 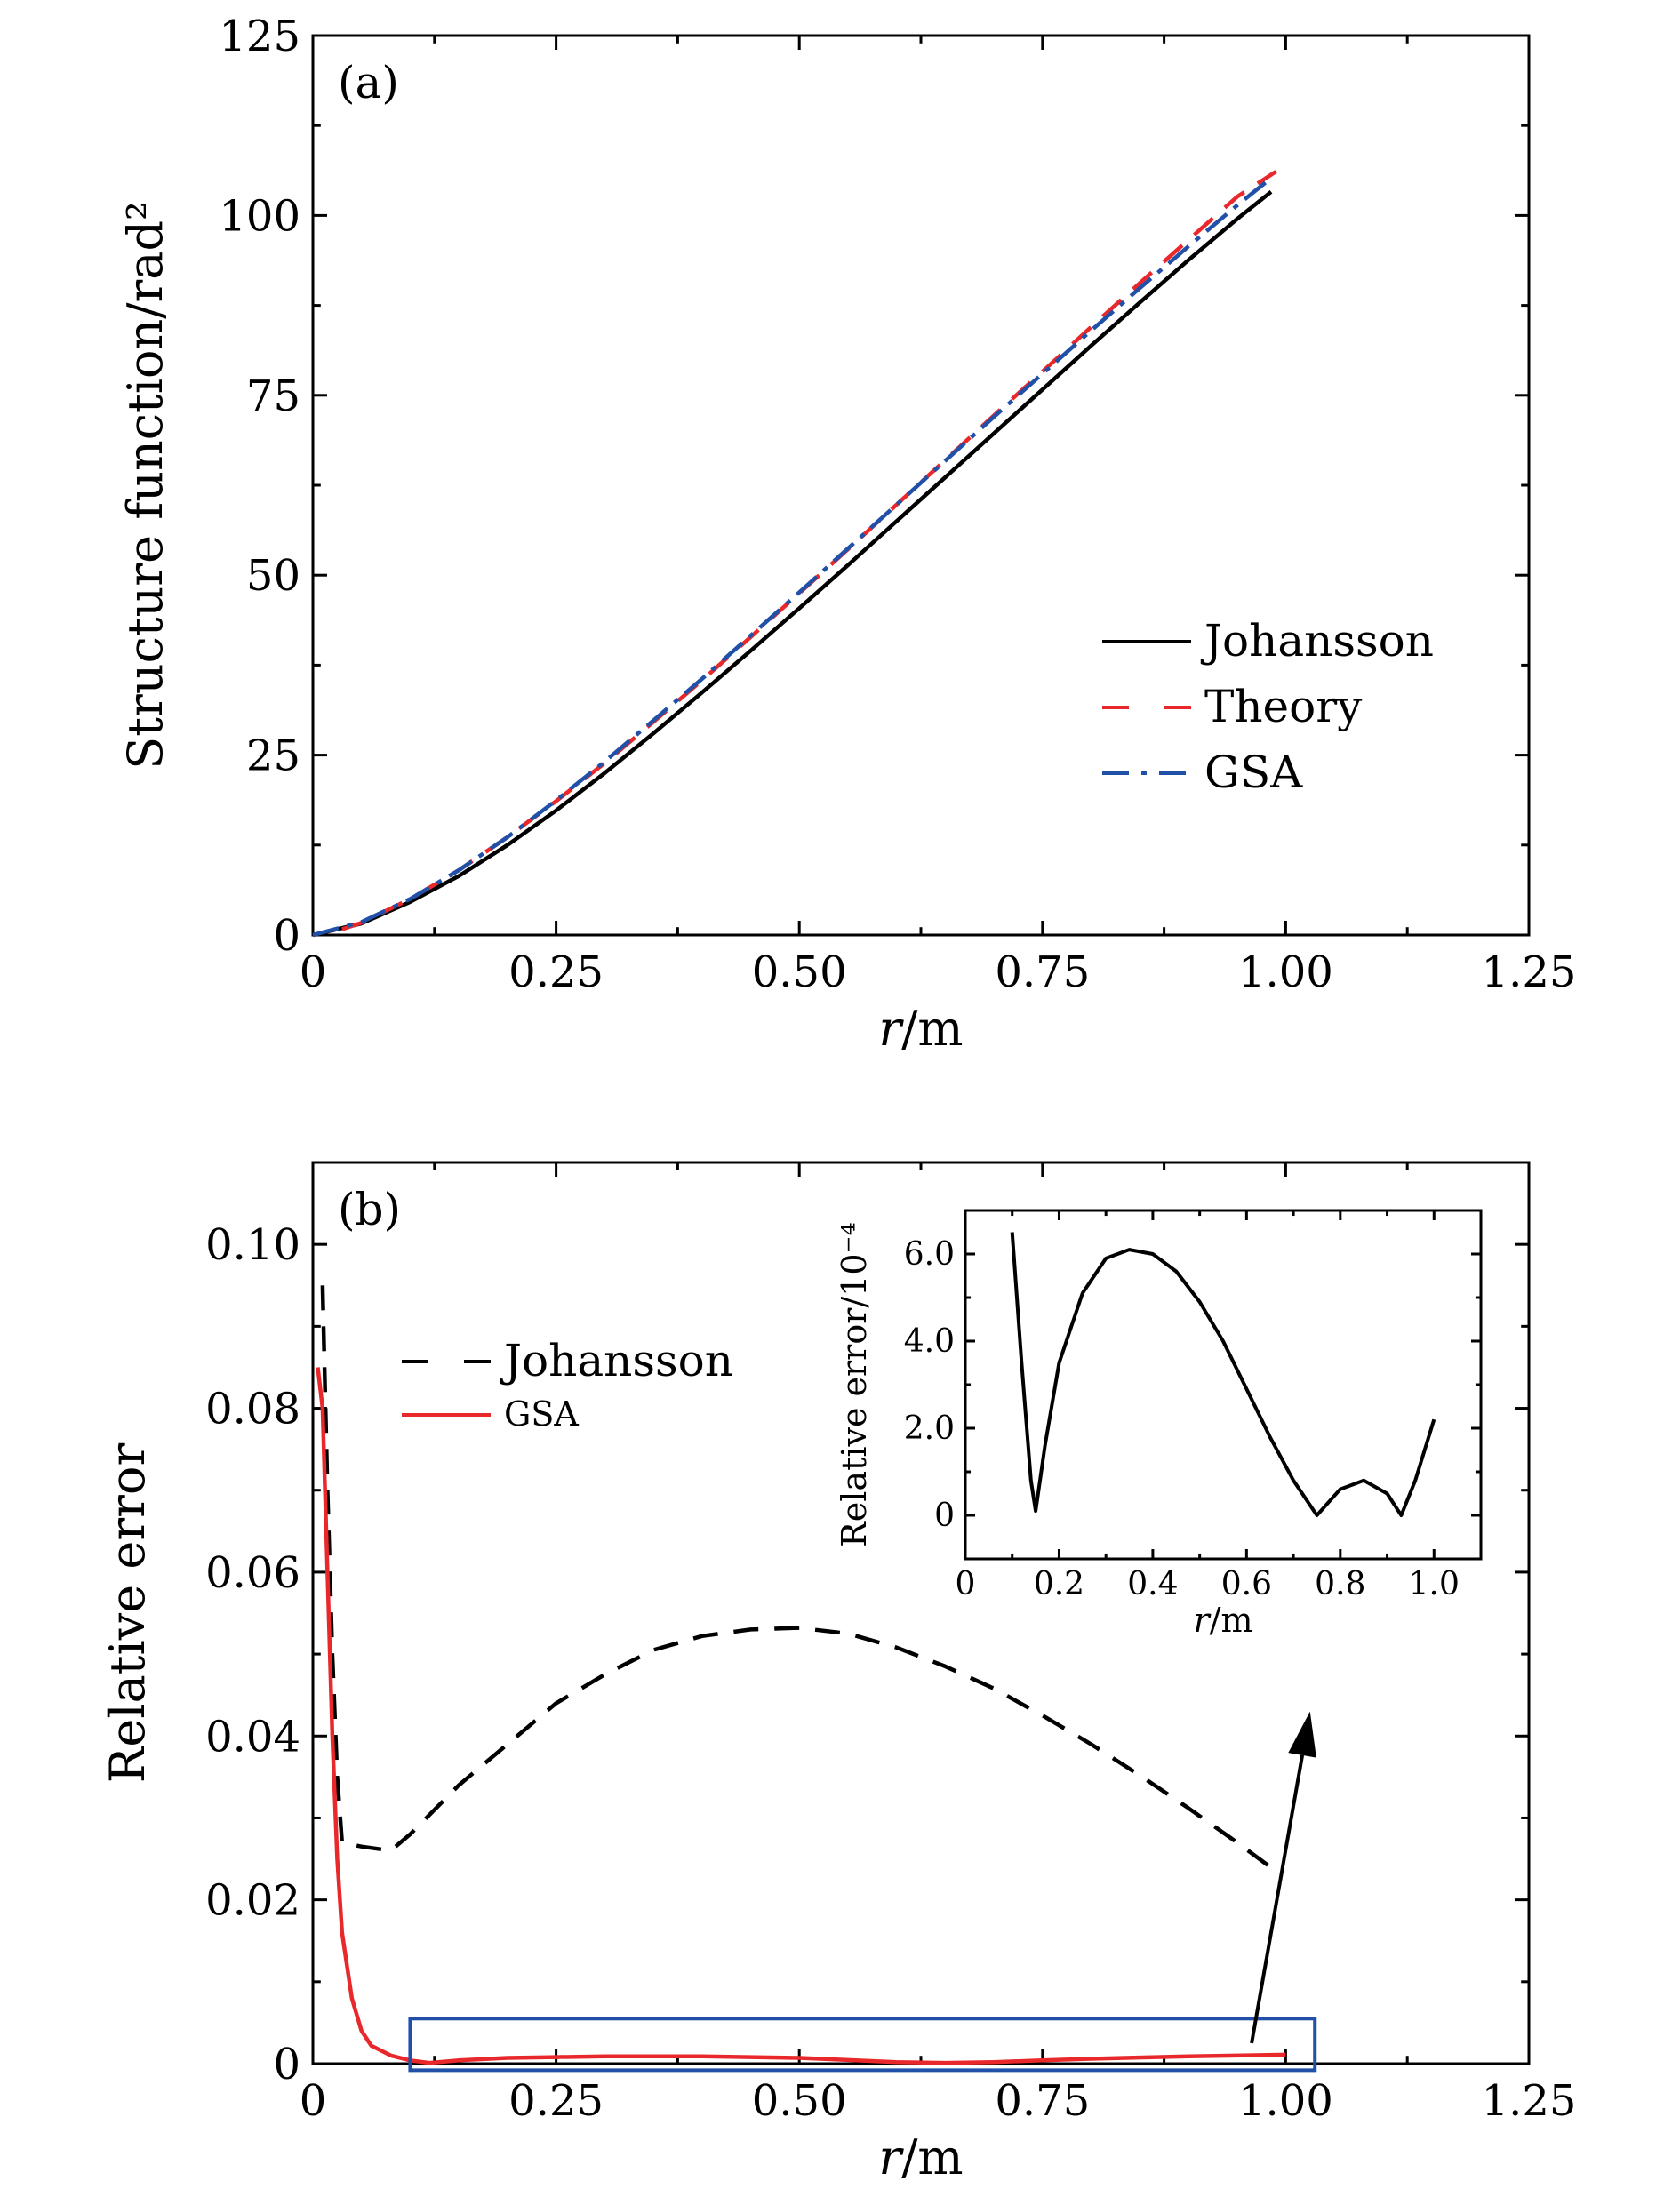 I want to click on y-tick-label: 0.08, so click(x=252, y=1410).